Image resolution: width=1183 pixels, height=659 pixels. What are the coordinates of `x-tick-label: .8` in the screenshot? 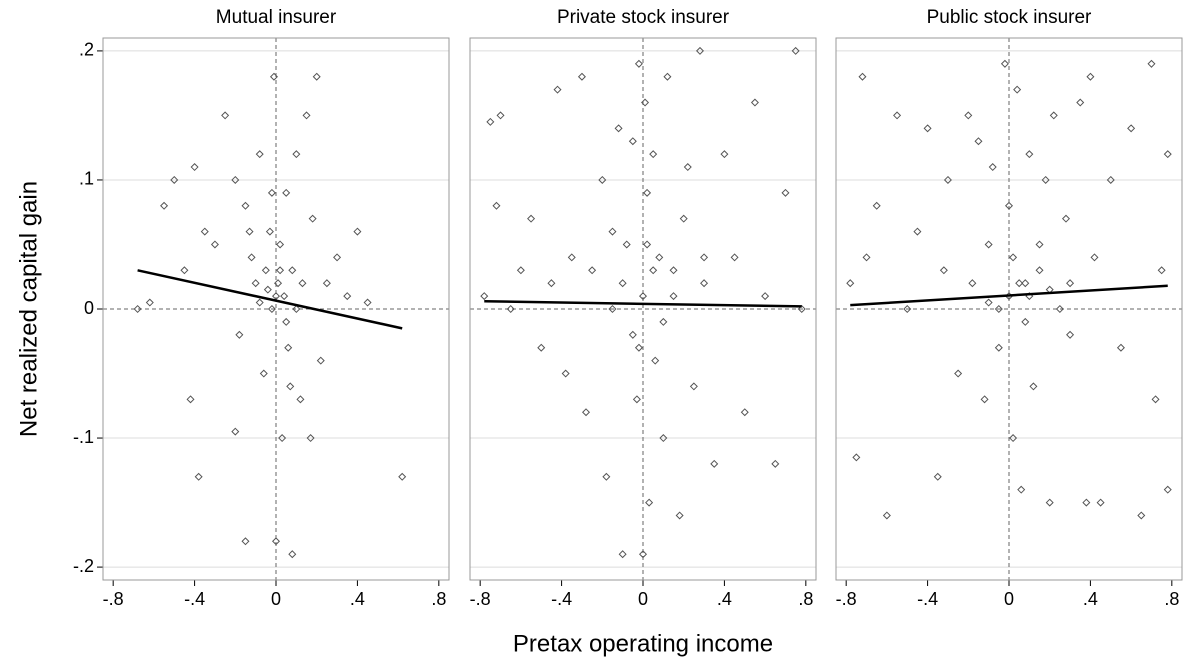 It's located at (805, 599).